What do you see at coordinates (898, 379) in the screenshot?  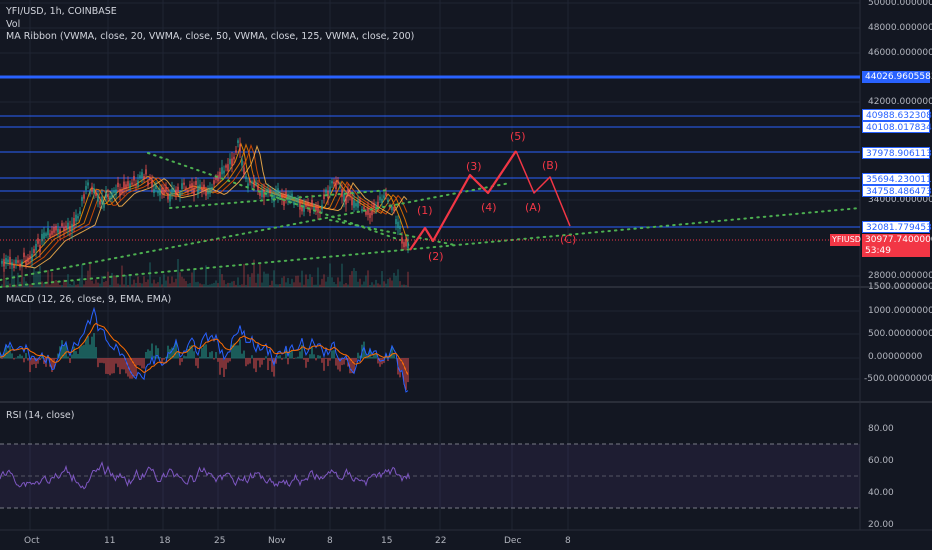 I see `macd-tick: -500.00000000` at bounding box center [898, 379].